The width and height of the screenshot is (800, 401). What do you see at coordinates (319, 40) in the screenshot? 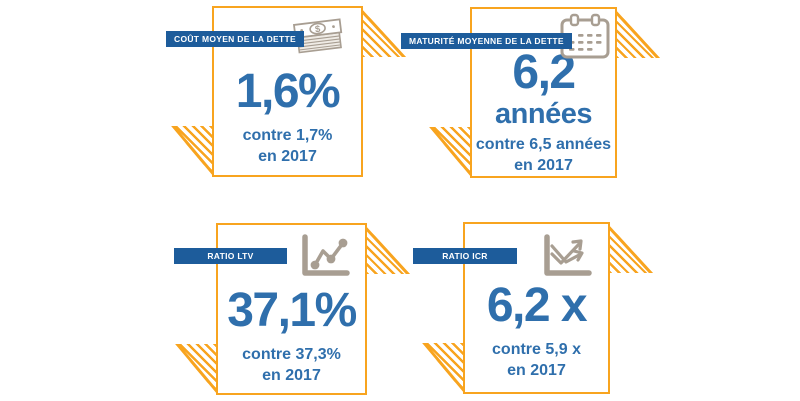
I see `banknotes-icon: $` at bounding box center [319, 40].